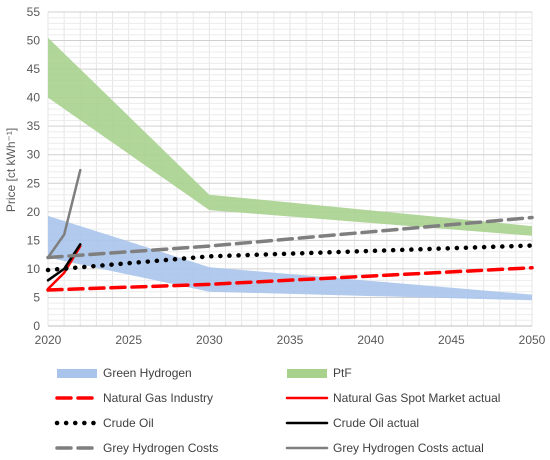 The width and height of the screenshot is (550, 460). I want to click on y-tick-label: 5, so click(36, 297).